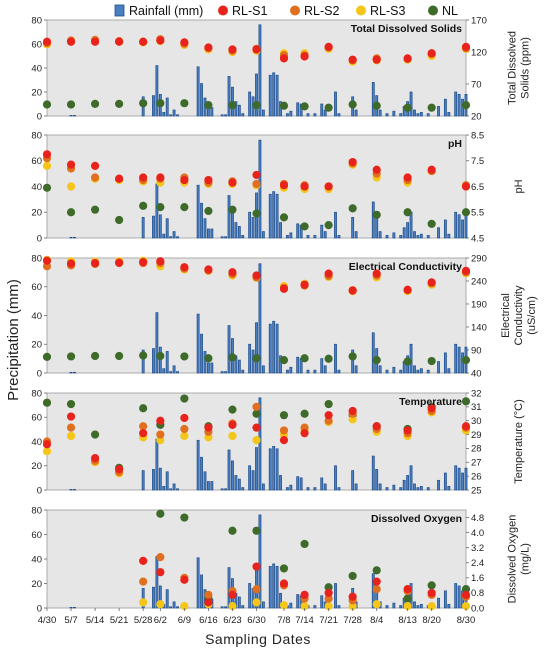  What do you see at coordinates (476, 421) in the screenshot?
I see `right-tick-label: 30` at bounding box center [476, 421].